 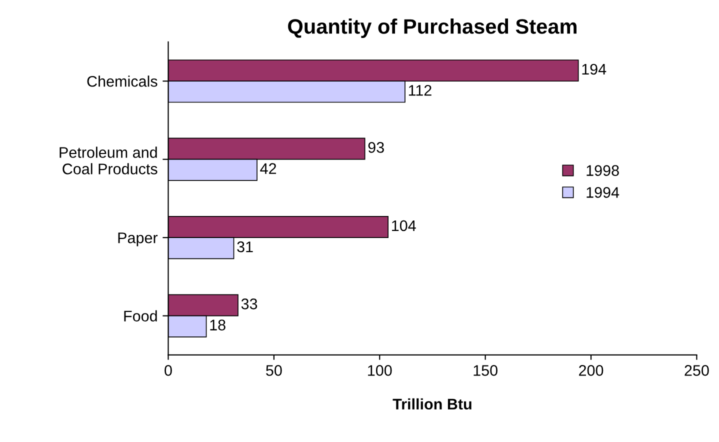 I want to click on y-tick-label: Petroleum and Coal Products, so click(x=109, y=160).